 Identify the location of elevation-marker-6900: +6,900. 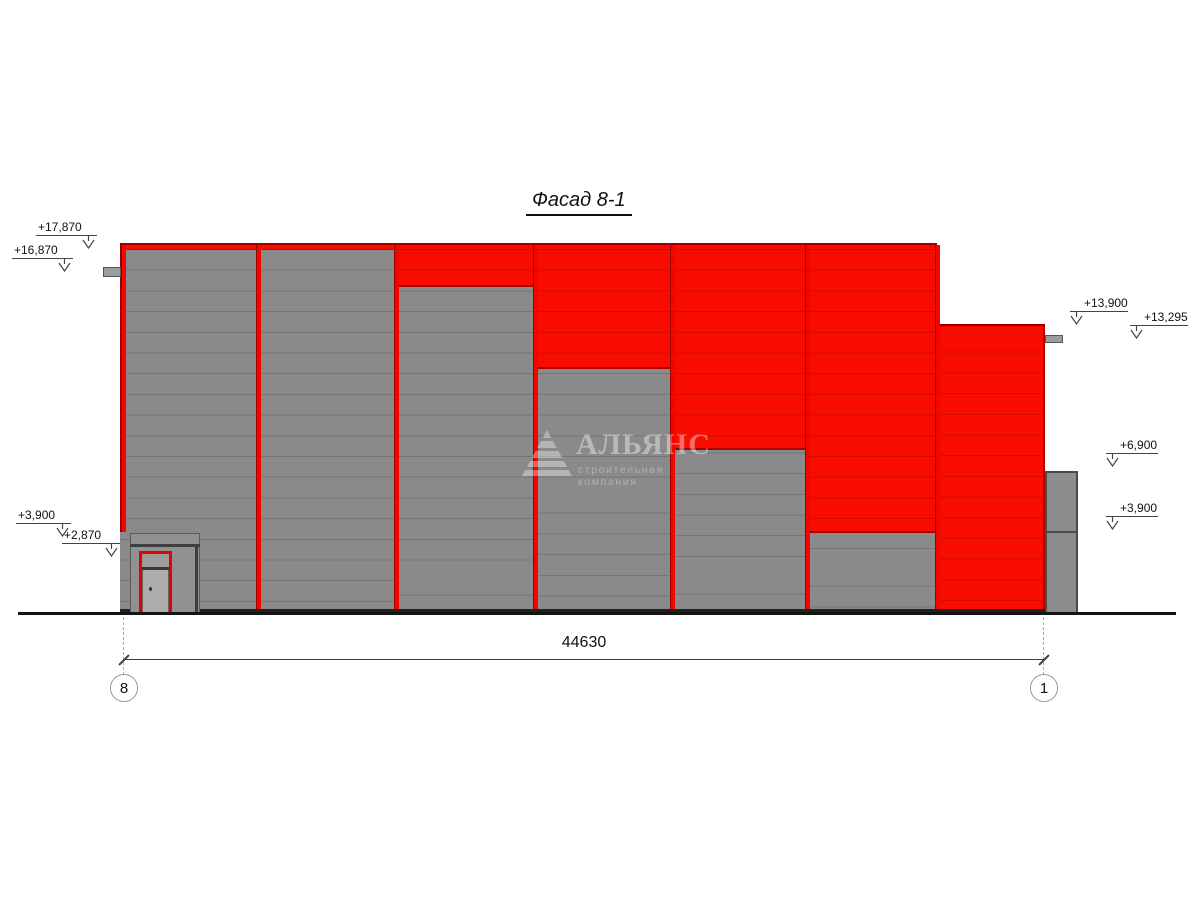
(1132, 452).